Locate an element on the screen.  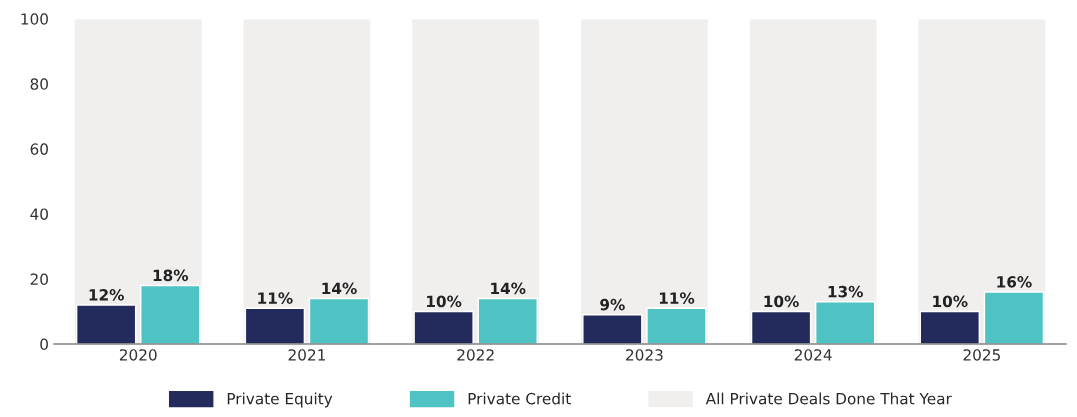
y-tick-label: 60 is located at coordinates (39, 149).